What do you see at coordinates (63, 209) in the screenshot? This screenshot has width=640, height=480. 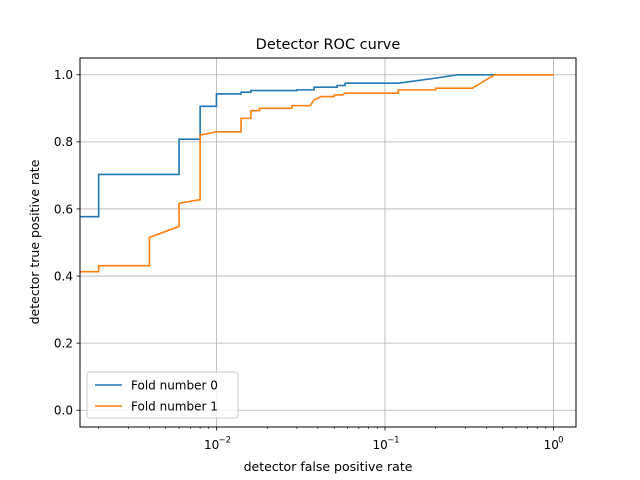 I see `y-tick-label: 0.6` at bounding box center [63, 209].